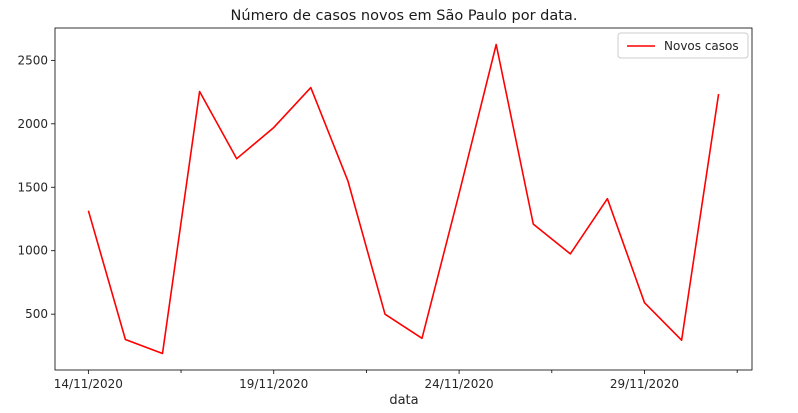  Describe the element at coordinates (273, 384) in the screenshot. I see `x-tick-label: 19/11/2020` at that location.